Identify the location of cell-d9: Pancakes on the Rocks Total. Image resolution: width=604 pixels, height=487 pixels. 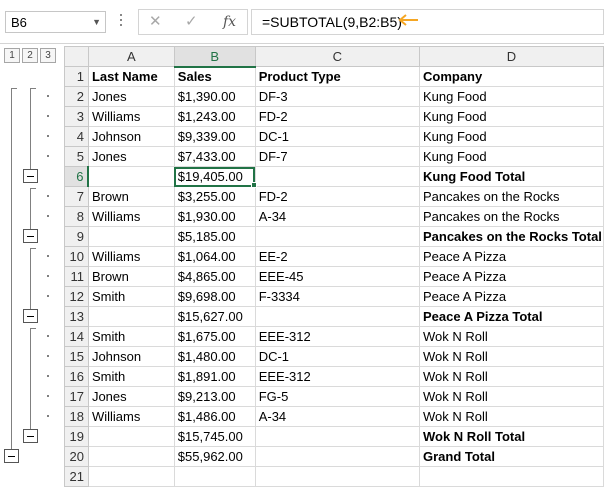
(511, 236).